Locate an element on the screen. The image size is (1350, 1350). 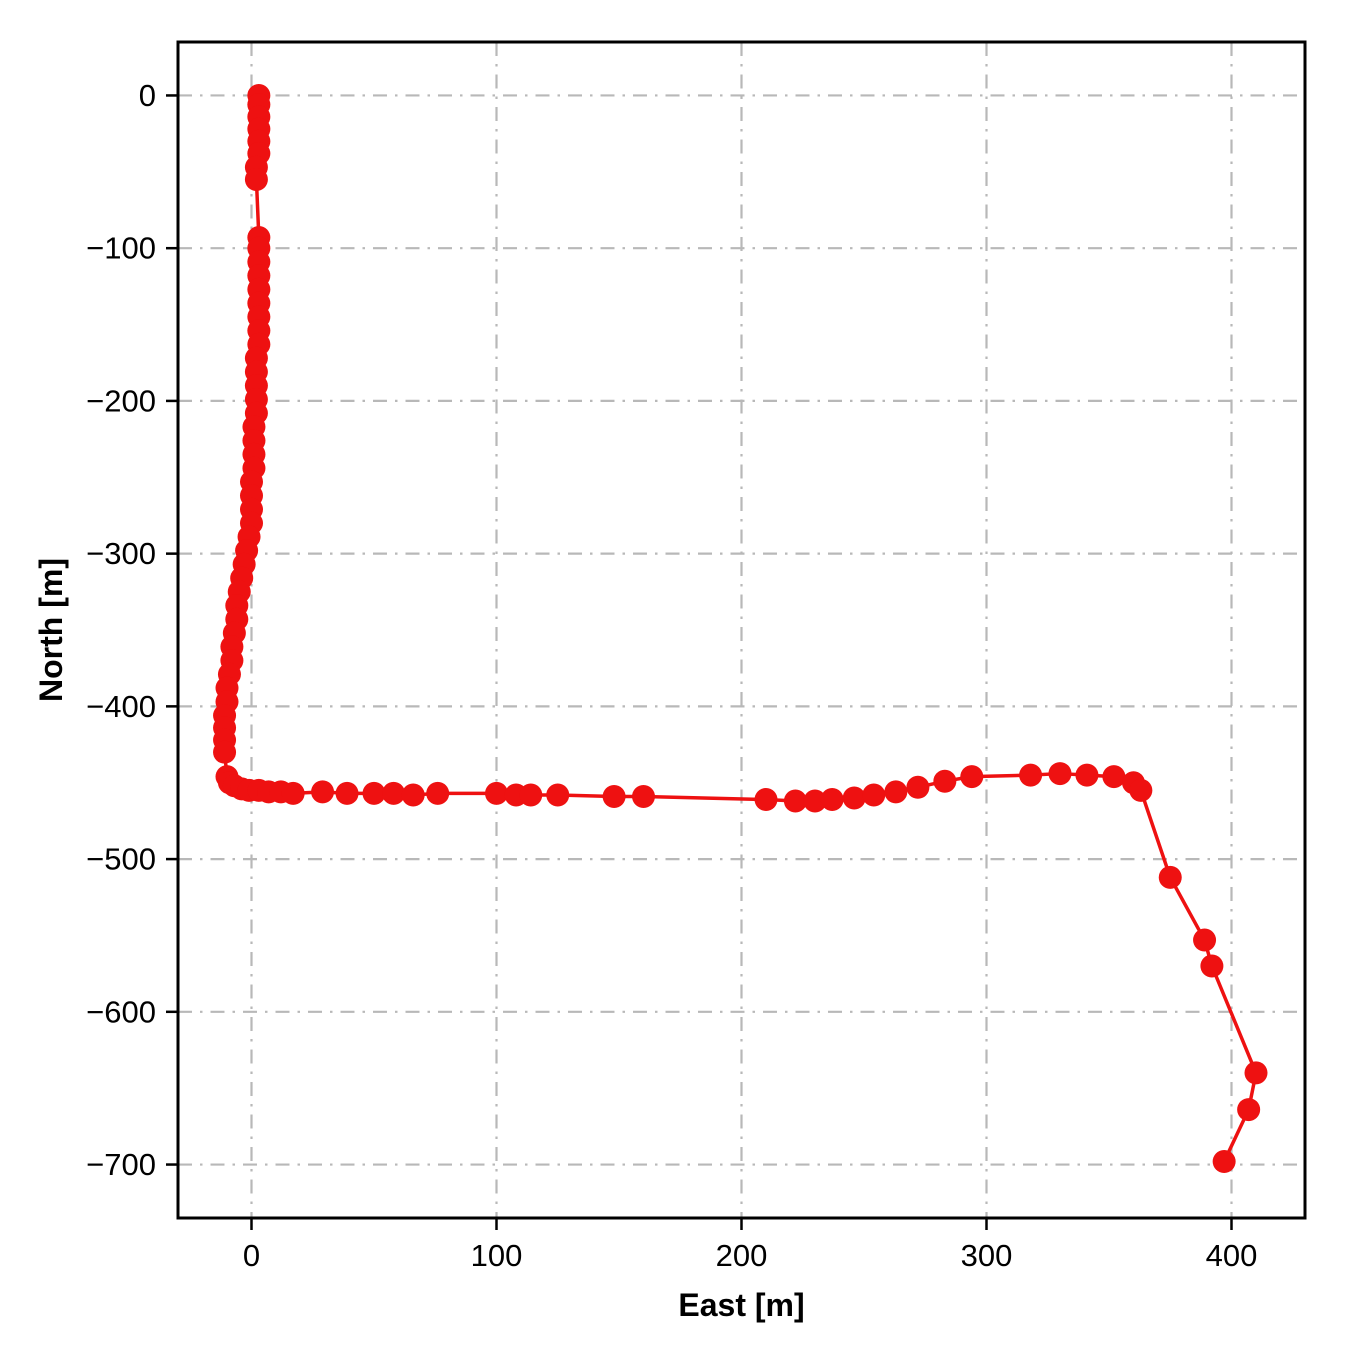
y-tick-label: −500 is located at coordinates (121, 859).